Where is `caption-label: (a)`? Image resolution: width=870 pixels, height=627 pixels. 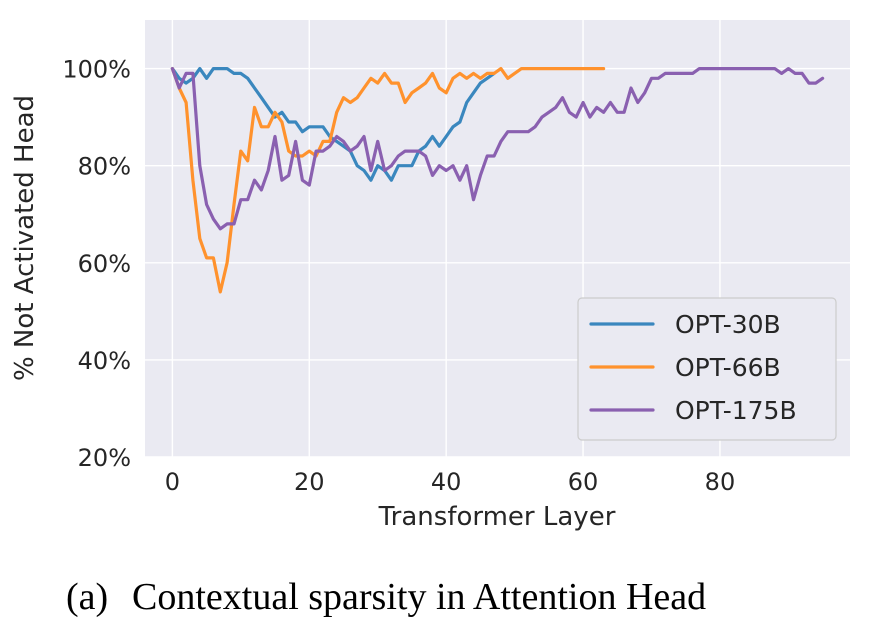 caption-label: (a) is located at coordinates (87, 597).